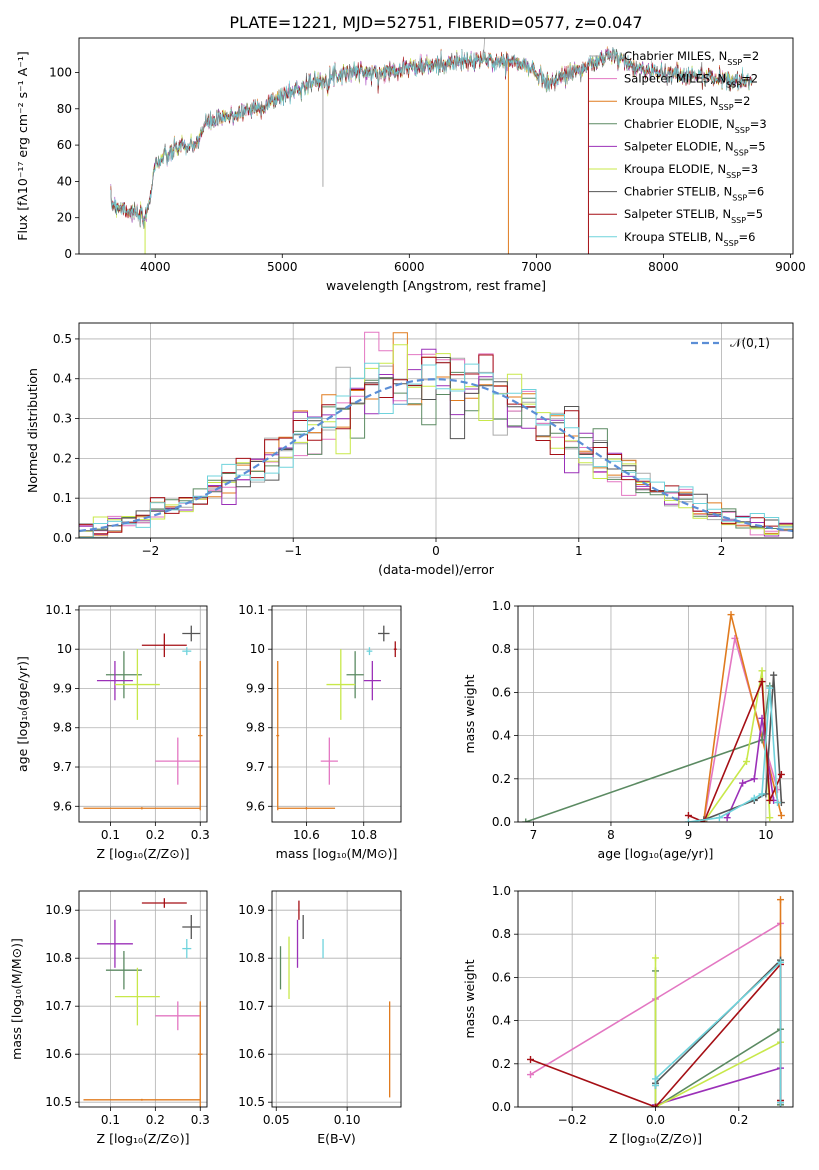  Describe the element at coordinates (691, 58) in the screenshot. I see `legend-entry: Chabrier MILES, NSSP=2` at that location.